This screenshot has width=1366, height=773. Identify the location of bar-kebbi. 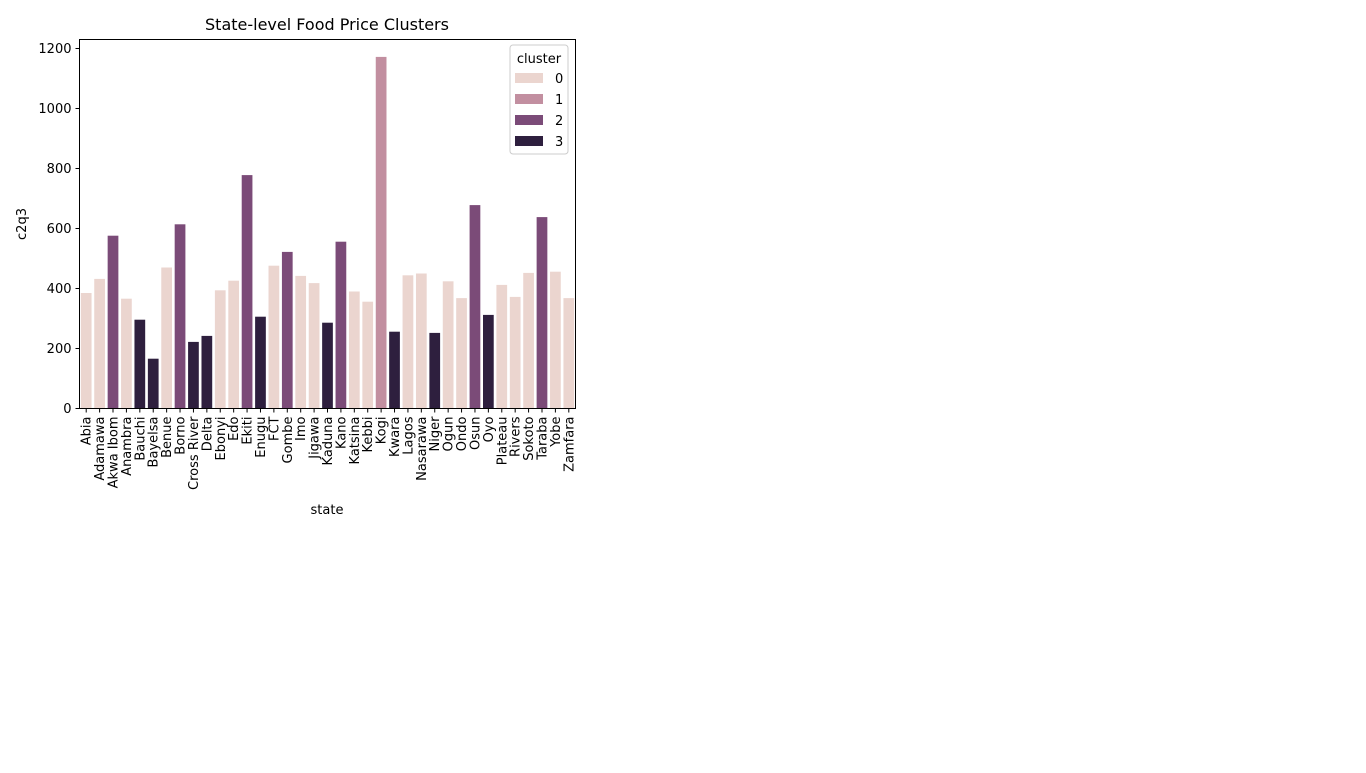
(368, 355).